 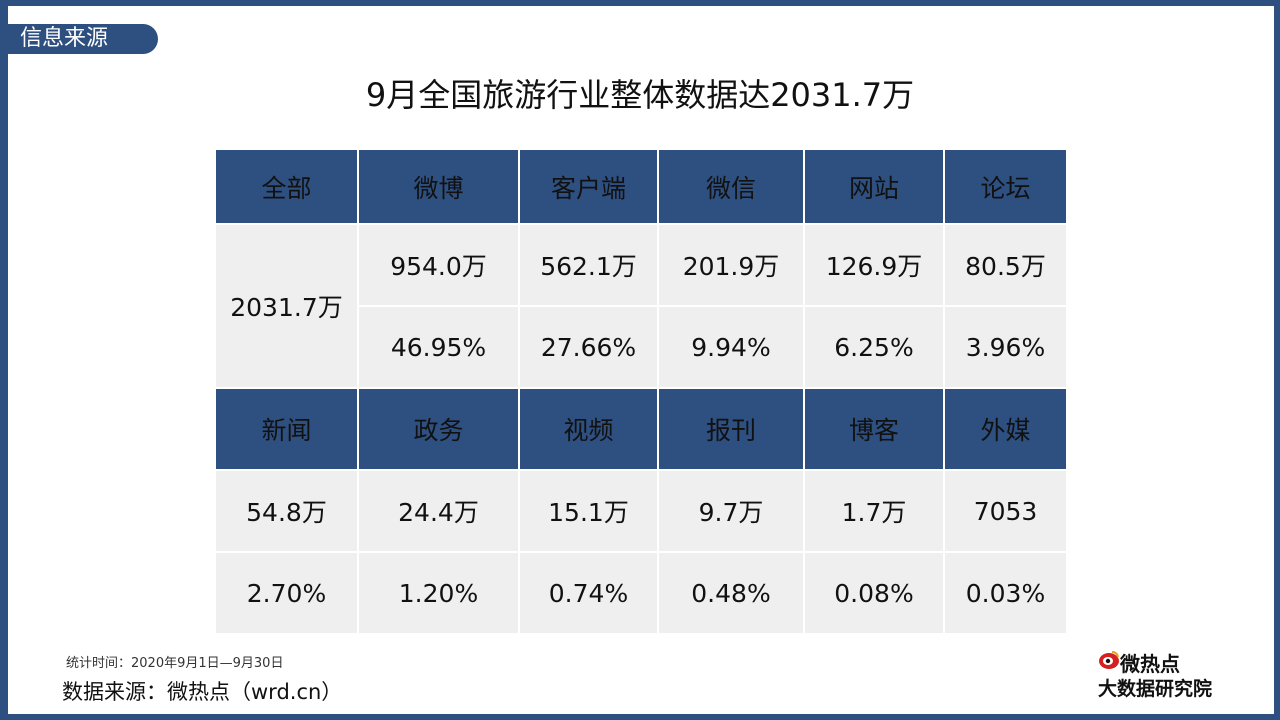 What do you see at coordinates (588, 347) in the screenshot?
I see `percent-cell: 27.66%` at bounding box center [588, 347].